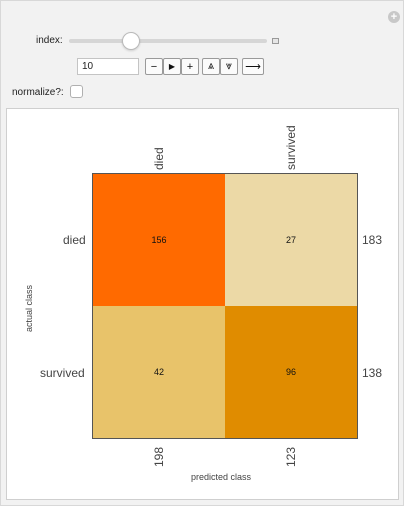  I want to click on matrix-cell: 156, so click(159, 240).